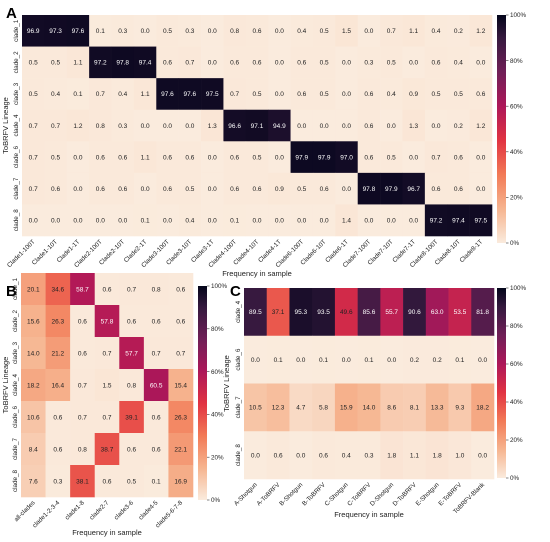  Describe the element at coordinates (255, 408) in the screenshot. I see `panel-c-cell-label: 10.5` at that location.